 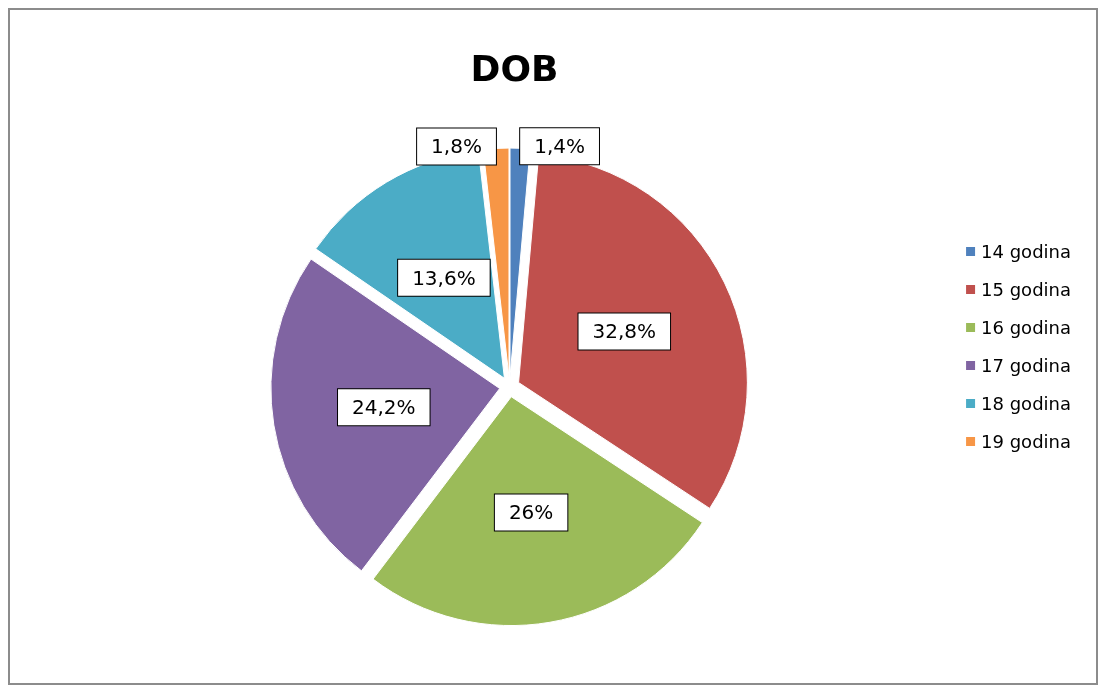 What do you see at coordinates (624, 331) in the screenshot?
I see `data-label: 32,8%` at bounding box center [624, 331].